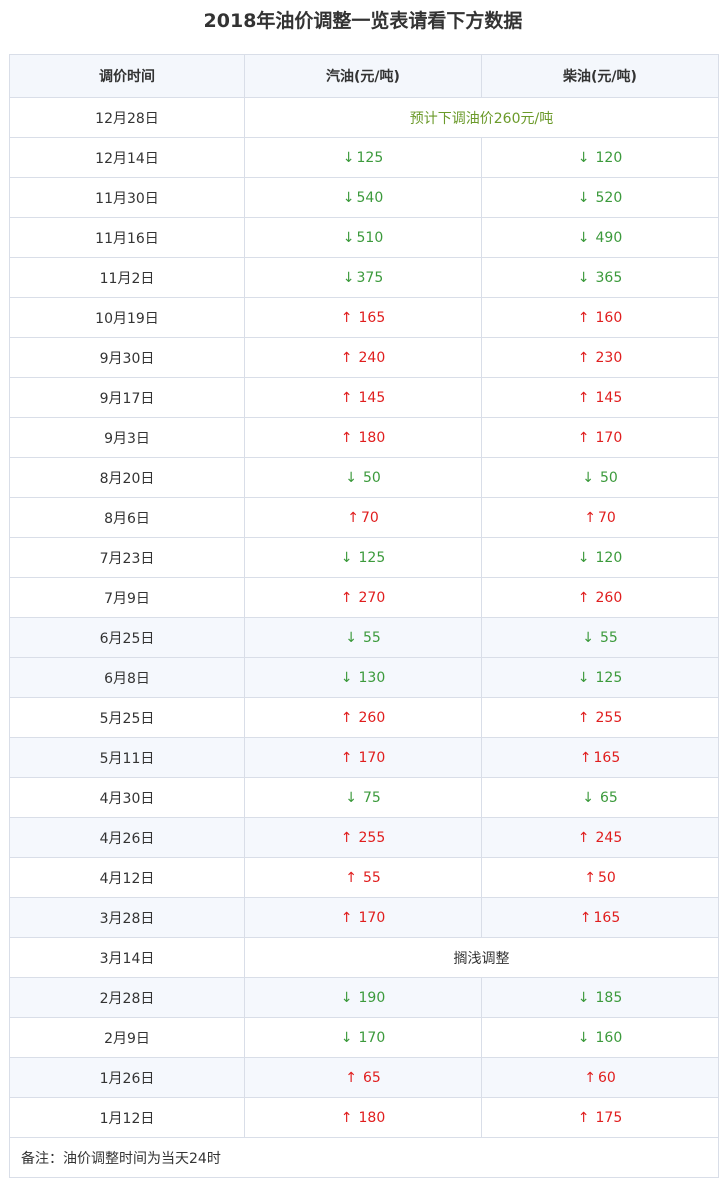  Describe the element at coordinates (609, 397) in the screenshot. I see `change-value: 145` at that location.